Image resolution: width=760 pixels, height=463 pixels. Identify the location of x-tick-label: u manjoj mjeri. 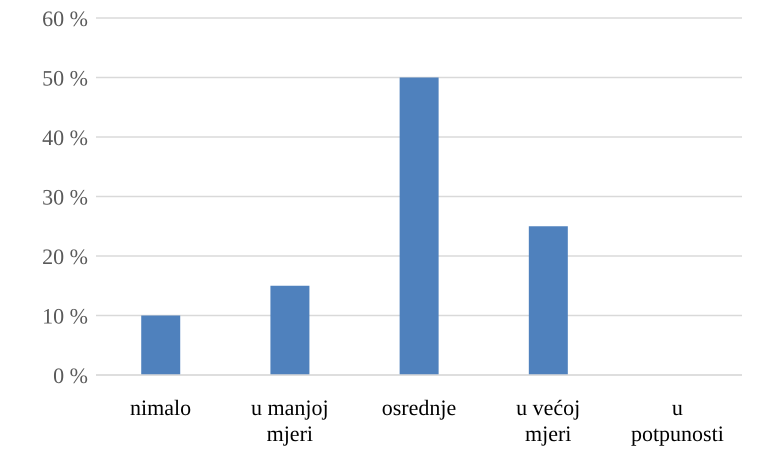
(289, 420).